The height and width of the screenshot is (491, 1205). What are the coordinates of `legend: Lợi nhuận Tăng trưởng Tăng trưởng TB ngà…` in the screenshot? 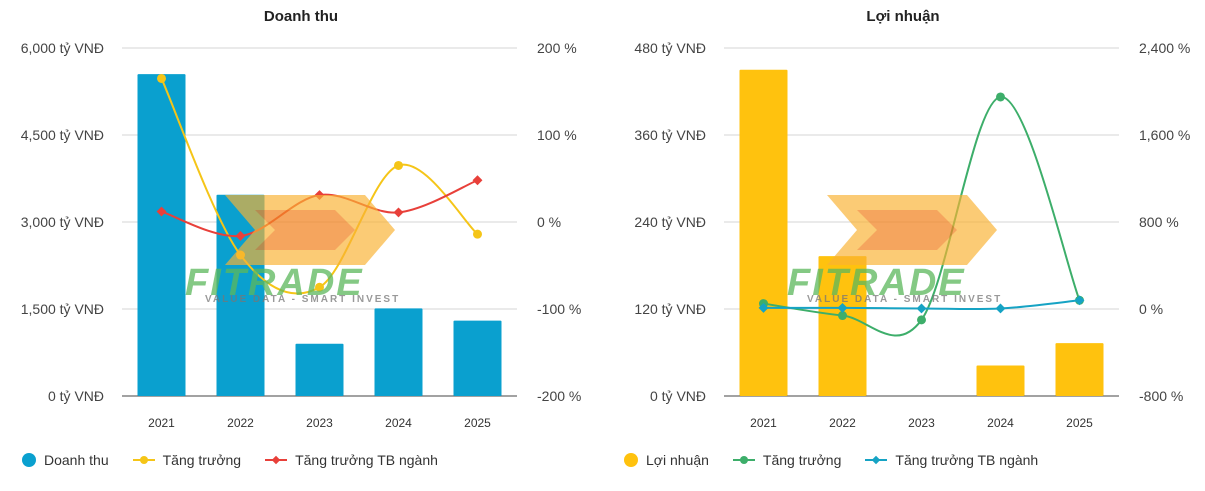 It's located at (843, 460).